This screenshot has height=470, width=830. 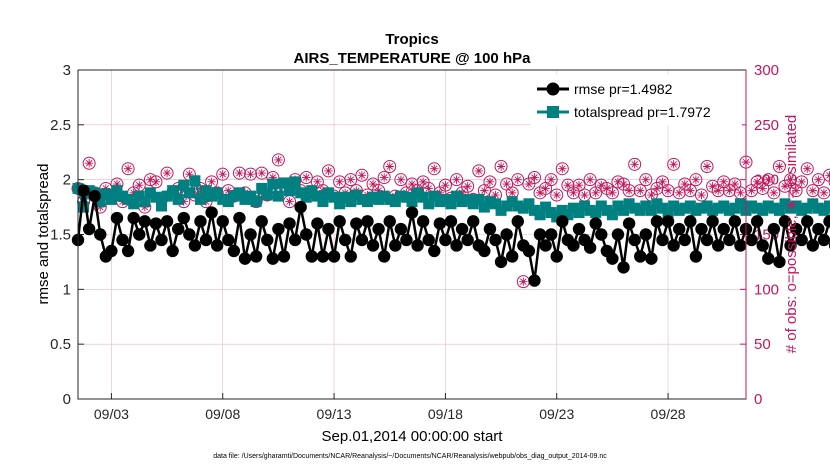 I want to click on y-right-tick-label: 100, so click(x=766, y=289).